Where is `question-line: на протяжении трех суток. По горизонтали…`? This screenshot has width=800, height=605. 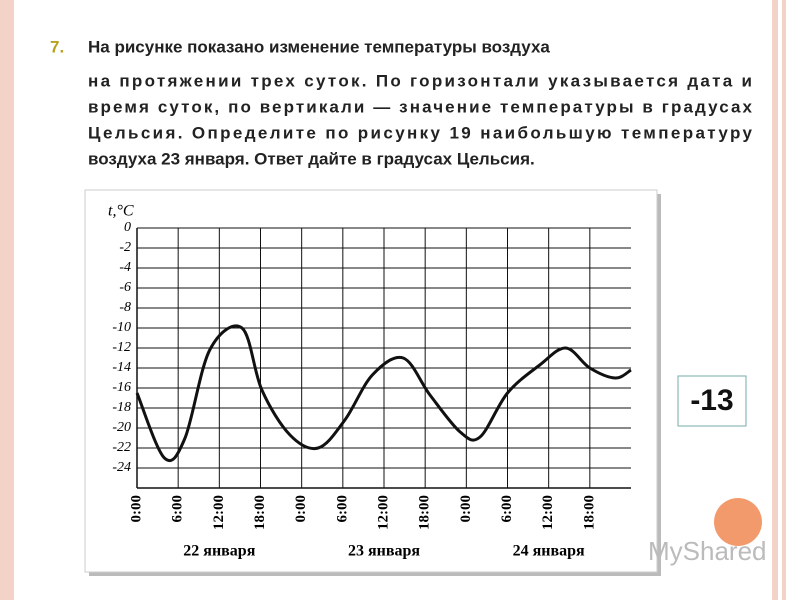 question-line: на протяжении трех суток. По горизонтали… is located at coordinates (420, 80).